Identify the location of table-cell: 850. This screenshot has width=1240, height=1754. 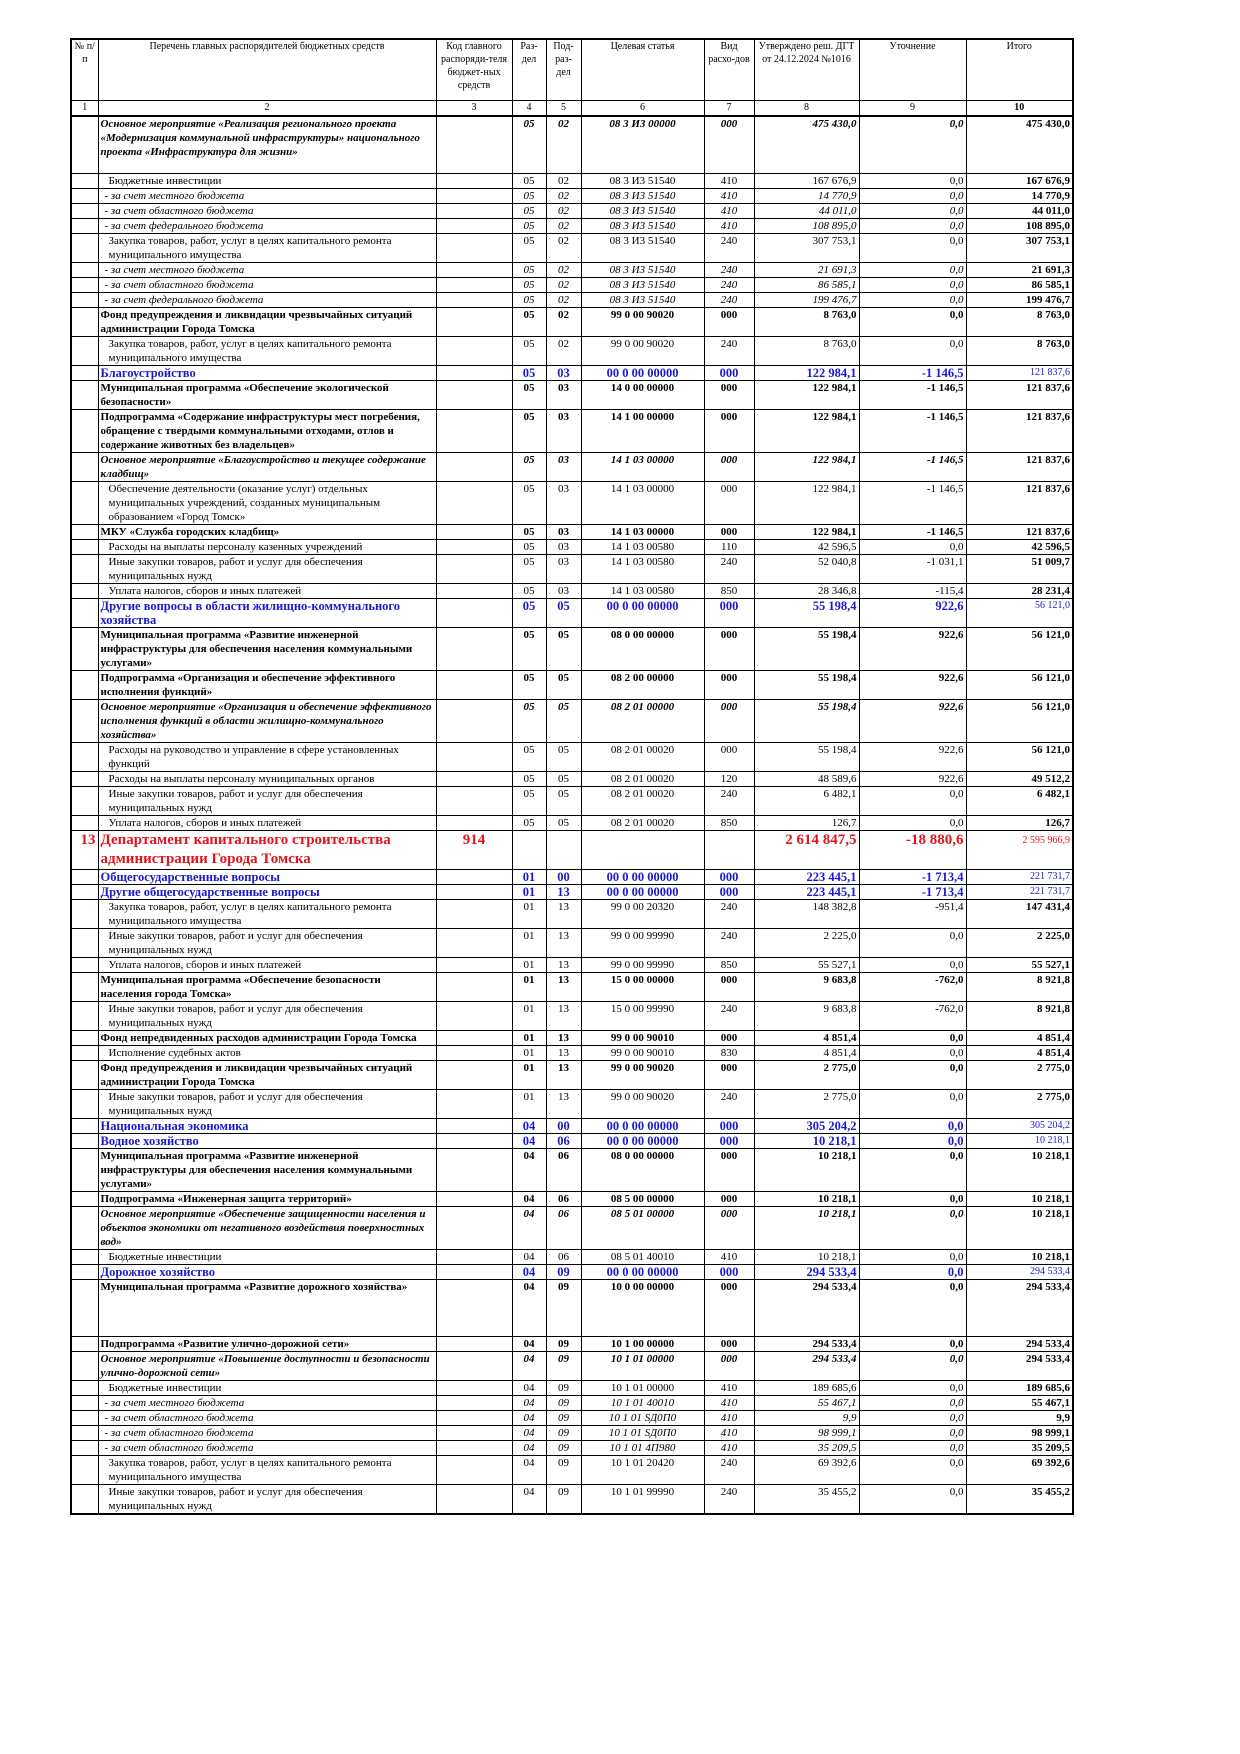
(729, 965).